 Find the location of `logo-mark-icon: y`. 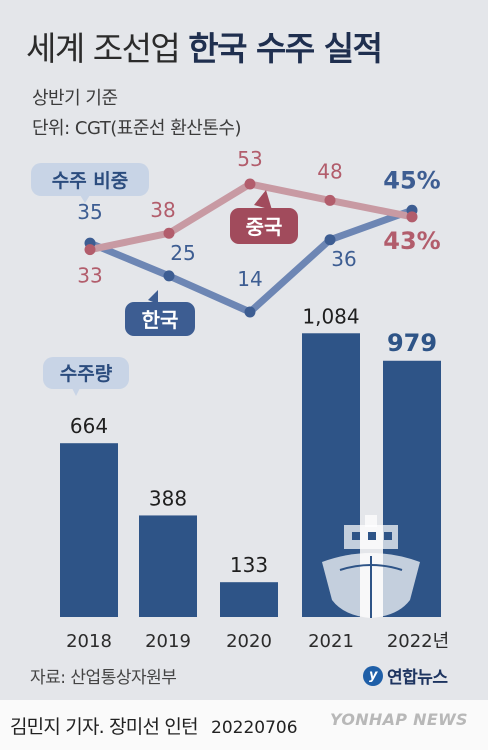

logo-mark-icon: y is located at coordinates (373, 675).